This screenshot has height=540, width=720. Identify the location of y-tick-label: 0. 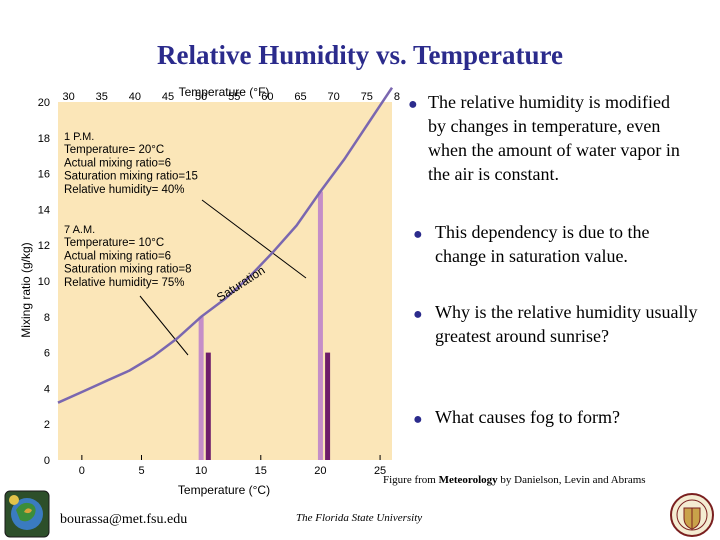
(47, 461).